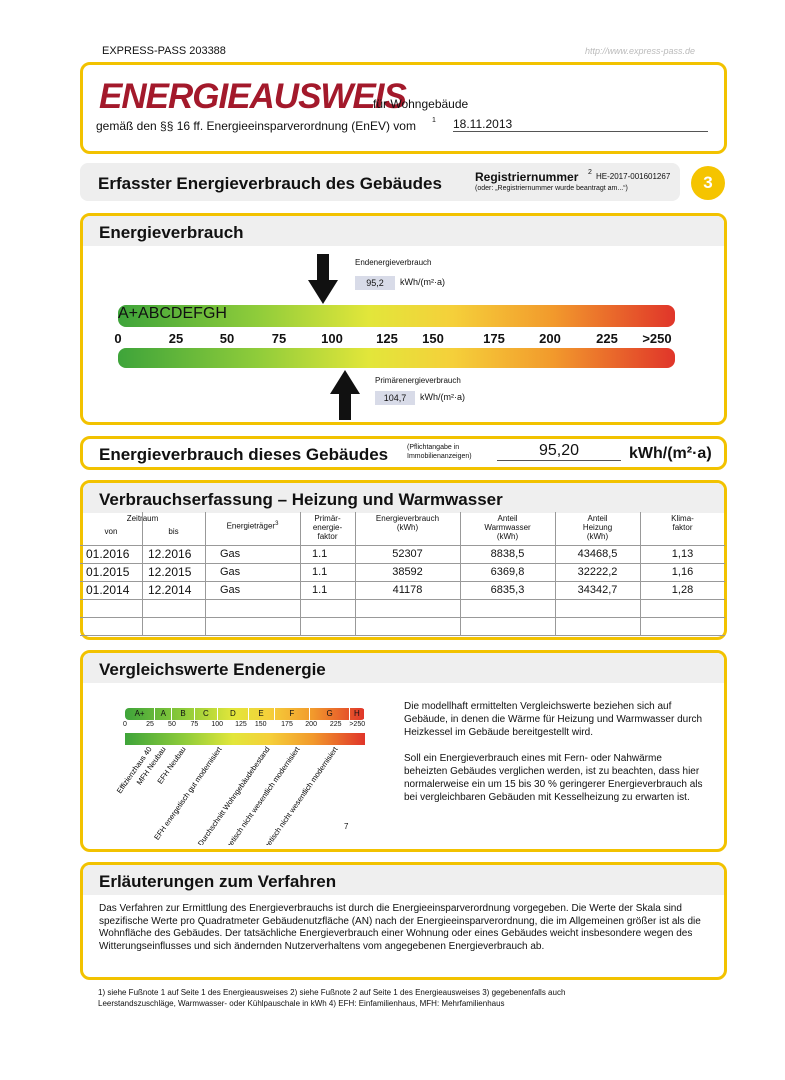 The image size is (785, 1080). Describe the element at coordinates (597, 554) in the screenshot. I see `table-cell: 43468,5` at that location.